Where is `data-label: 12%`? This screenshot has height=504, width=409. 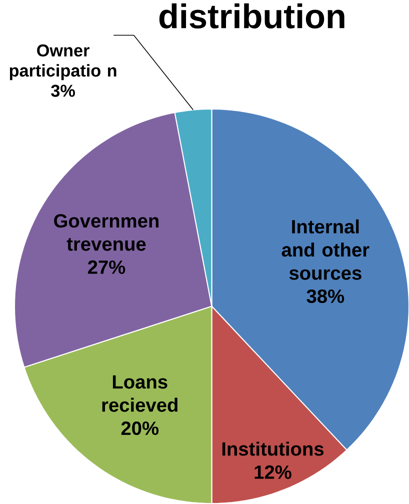
data-label: 12% is located at coordinates (273, 472).